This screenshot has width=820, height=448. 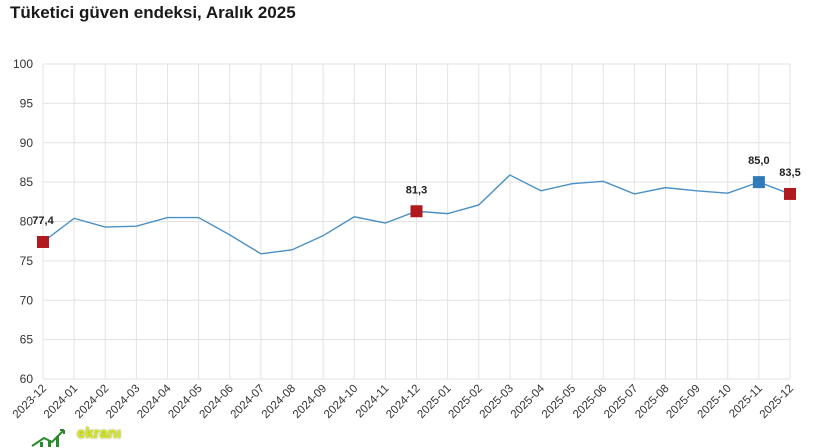 I want to click on y-tick-label: 70, so click(x=27, y=300).